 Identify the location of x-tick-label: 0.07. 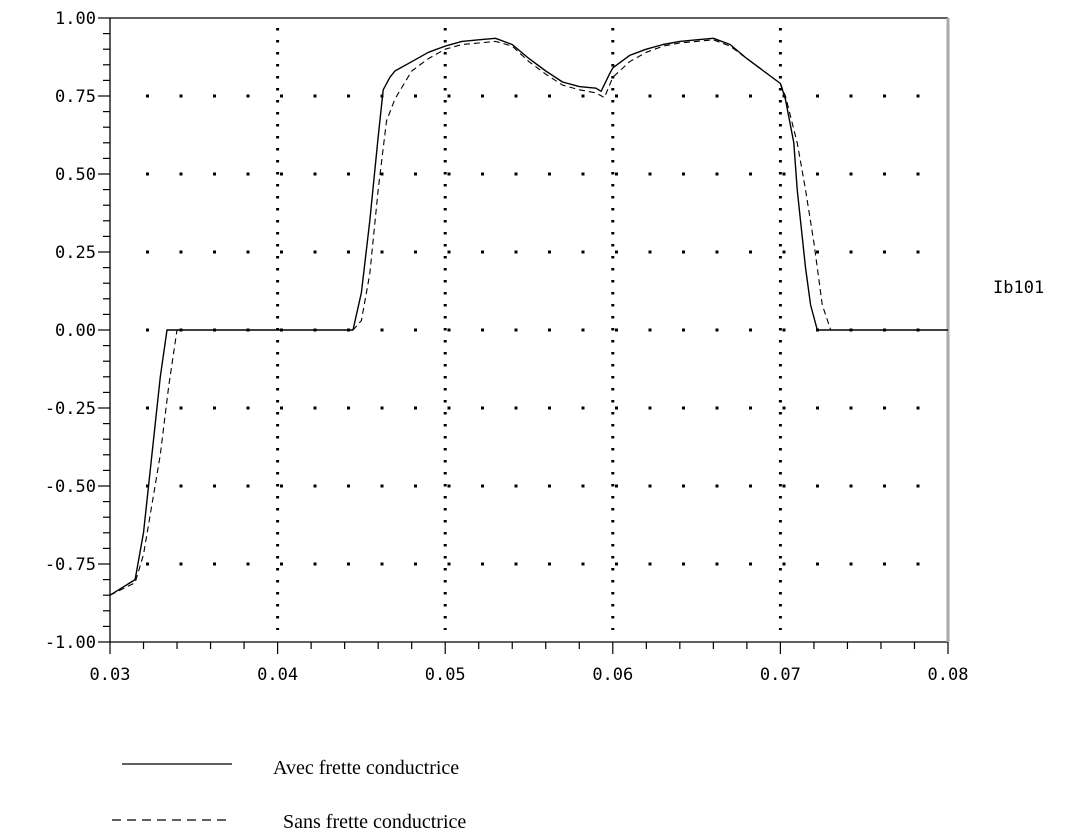
(780, 675).